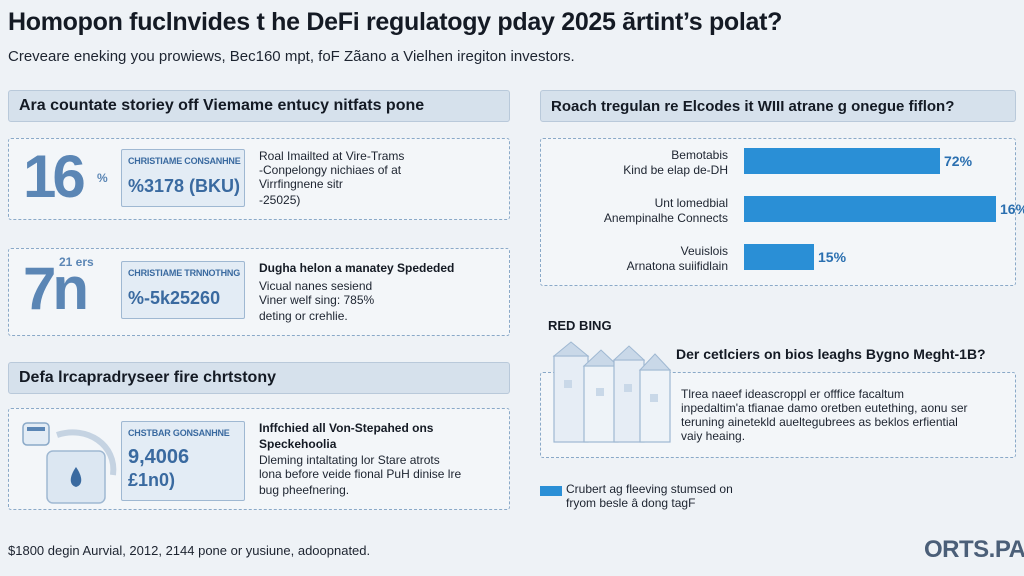  What do you see at coordinates (332, 156) in the screenshot?
I see `card1-line-1: Roal Imailted at Vire-Trams` at bounding box center [332, 156].